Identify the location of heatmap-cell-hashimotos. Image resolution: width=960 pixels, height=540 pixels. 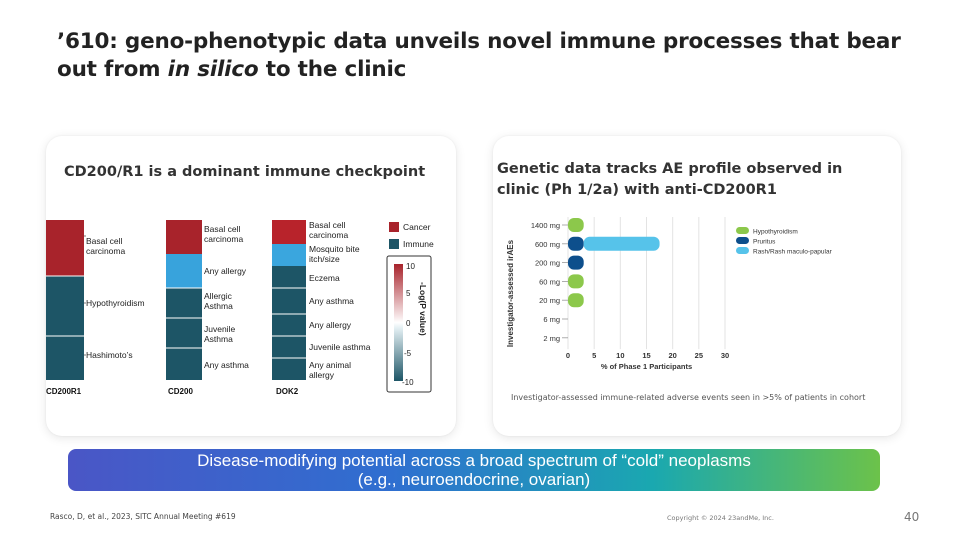
(65, 358).